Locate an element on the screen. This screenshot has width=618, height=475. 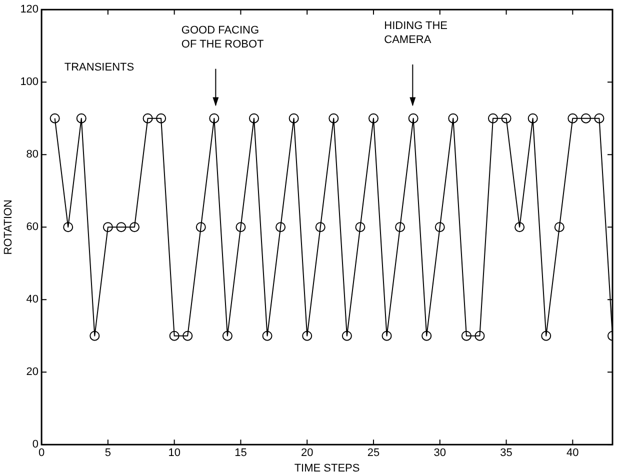
annotation: HIDING THE CAMERA is located at coordinates (416, 33).